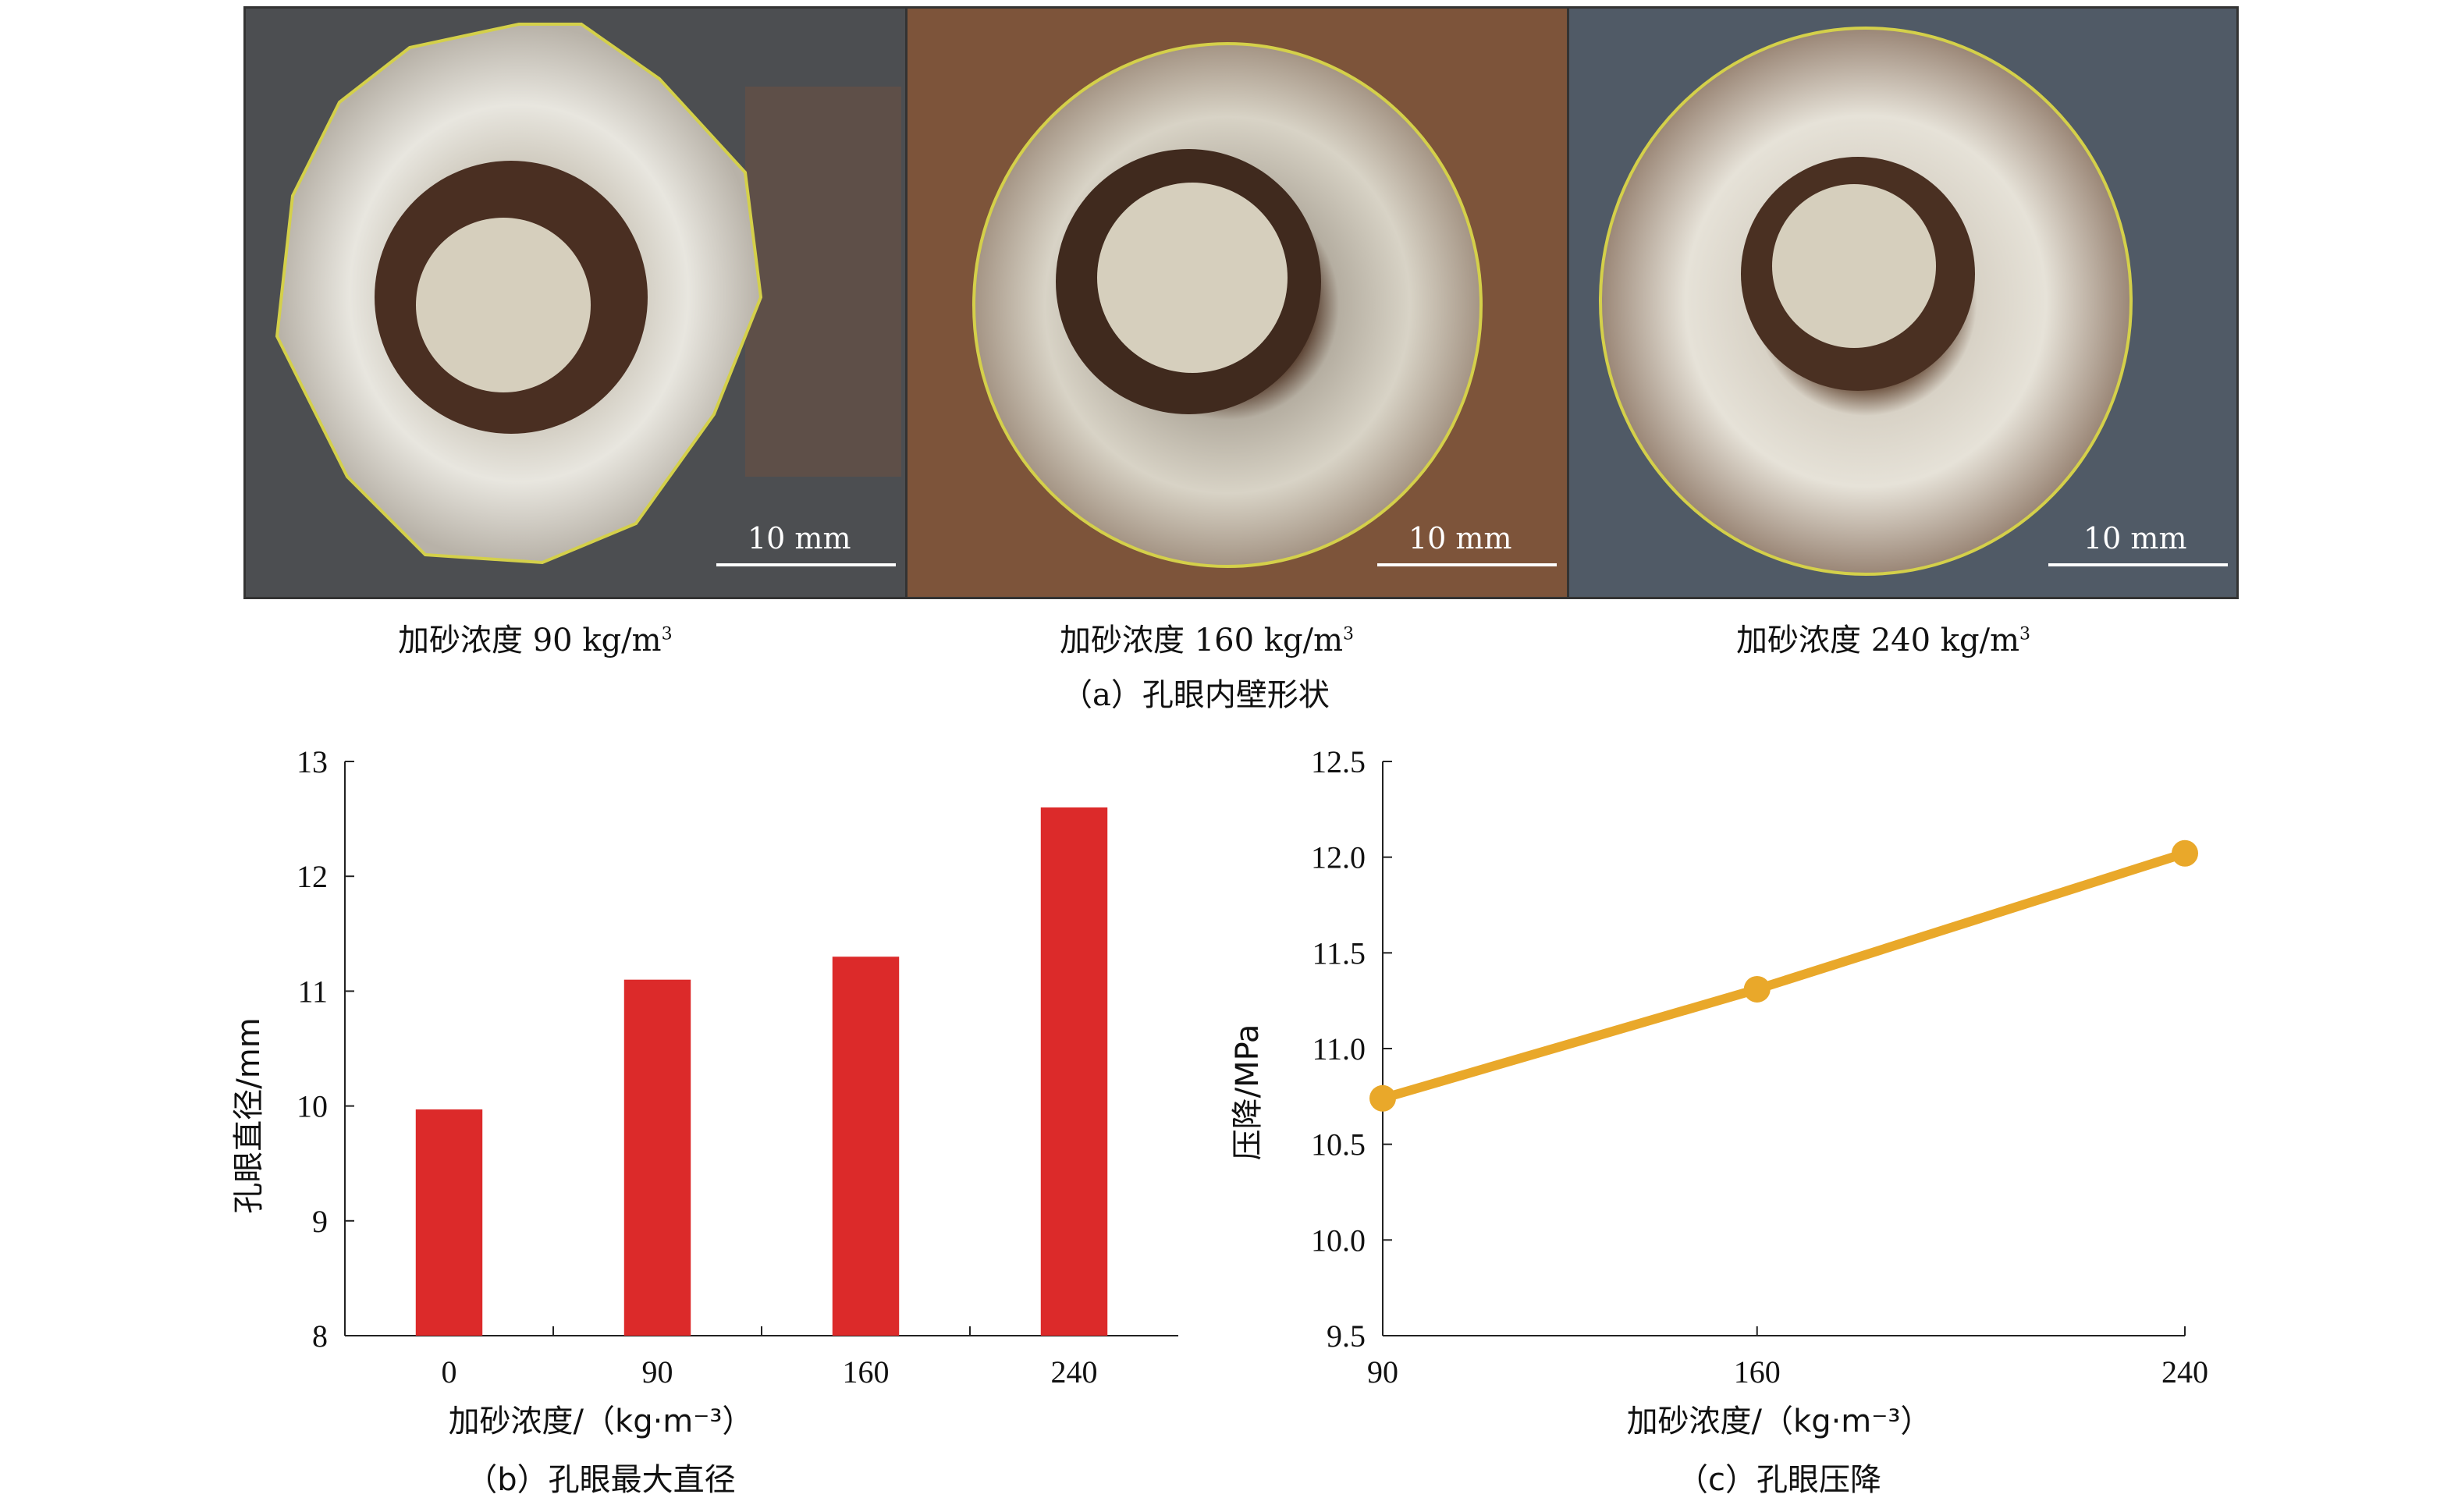  I want to click on c-y-tick-label: 12.0, so click(1338, 858).